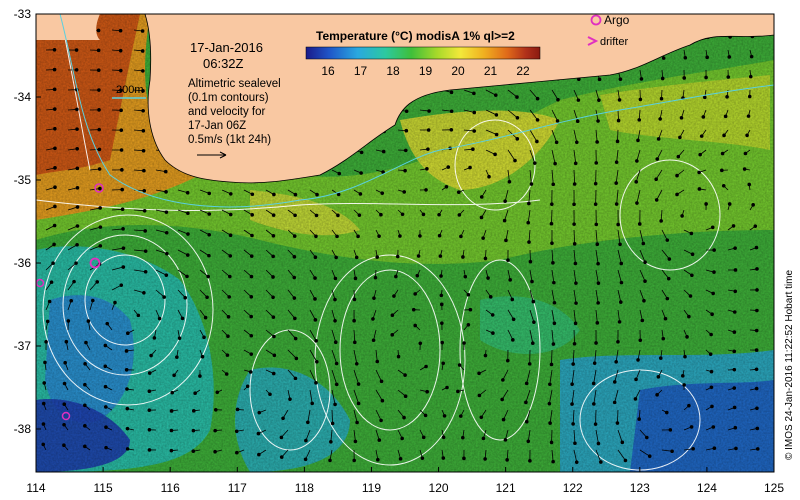 Image resolution: width=800 pixels, height=500 pixels. Describe the element at coordinates (103, 488) in the screenshot. I see `x-tick-label: 115` at that location.